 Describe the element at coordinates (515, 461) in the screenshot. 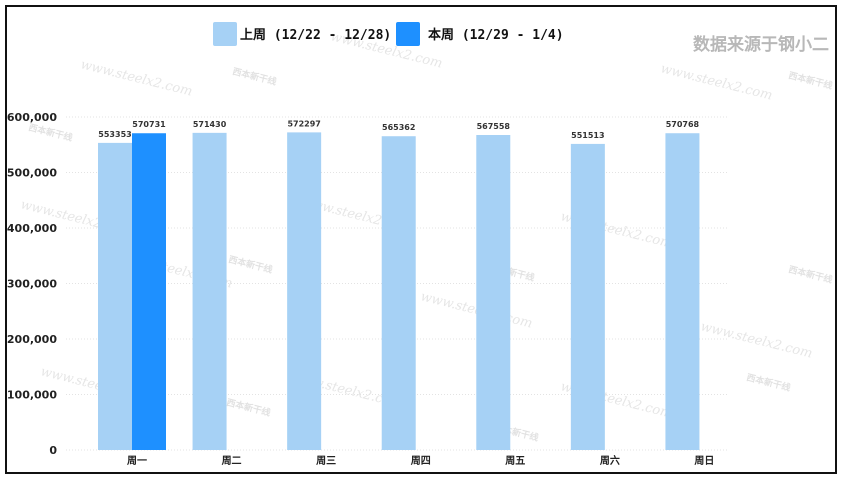

I see `x-tick-label: 周五` at that location.